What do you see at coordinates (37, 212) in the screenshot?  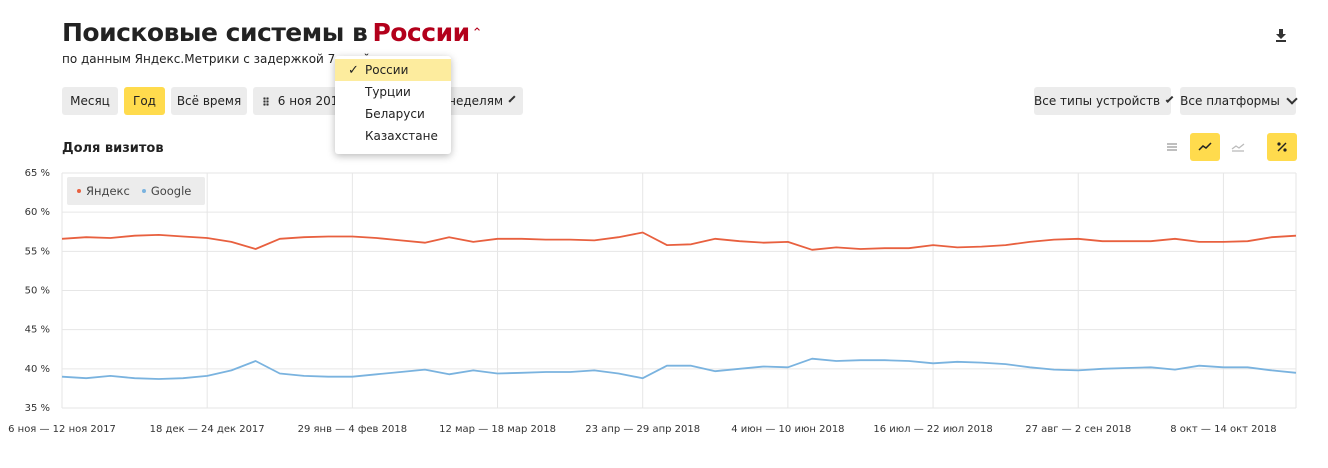 I see `y-tick-label: 60 %` at bounding box center [37, 212].